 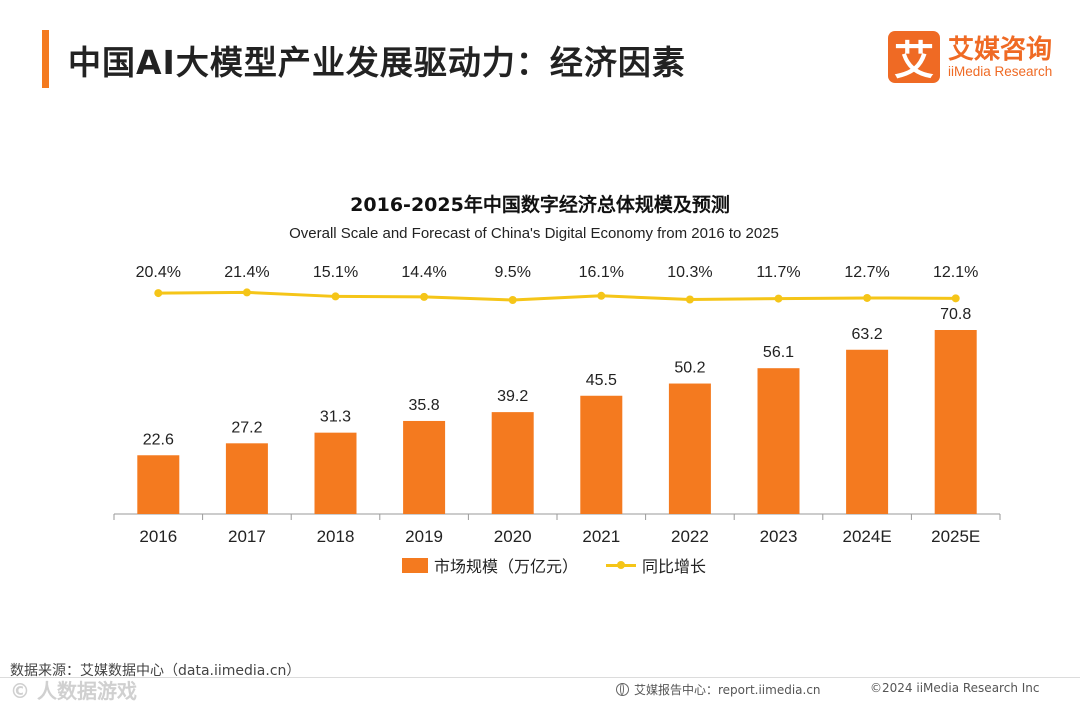 What do you see at coordinates (424, 467) in the screenshot?
I see `bar-2019` at bounding box center [424, 467].